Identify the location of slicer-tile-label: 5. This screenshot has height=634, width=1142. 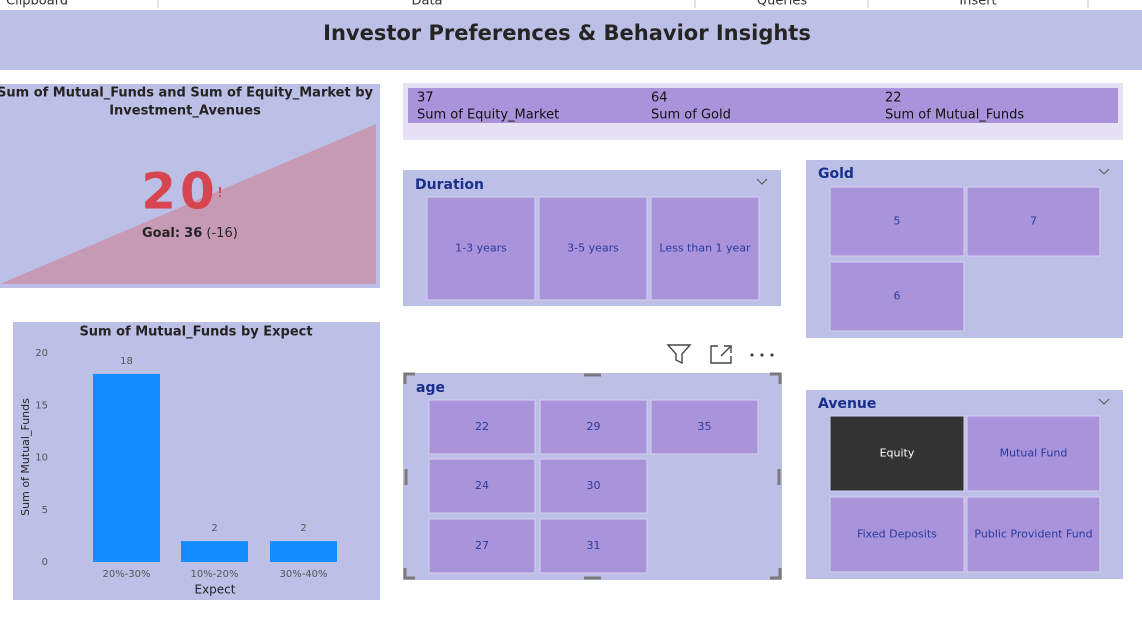
(897, 221).